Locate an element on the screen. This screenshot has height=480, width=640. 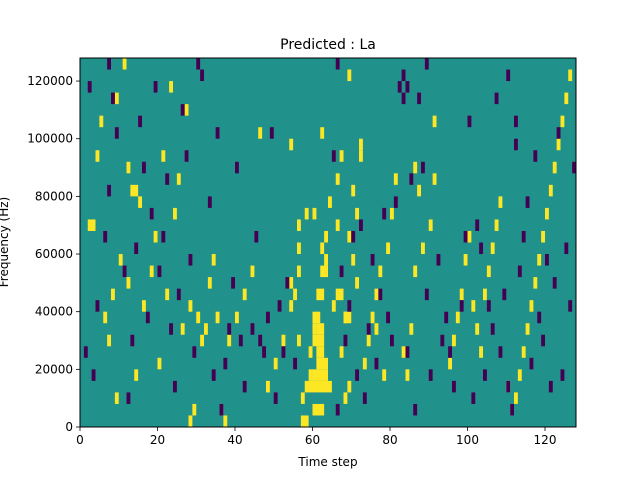
x-tick-label: 80 is located at coordinates (389, 440).